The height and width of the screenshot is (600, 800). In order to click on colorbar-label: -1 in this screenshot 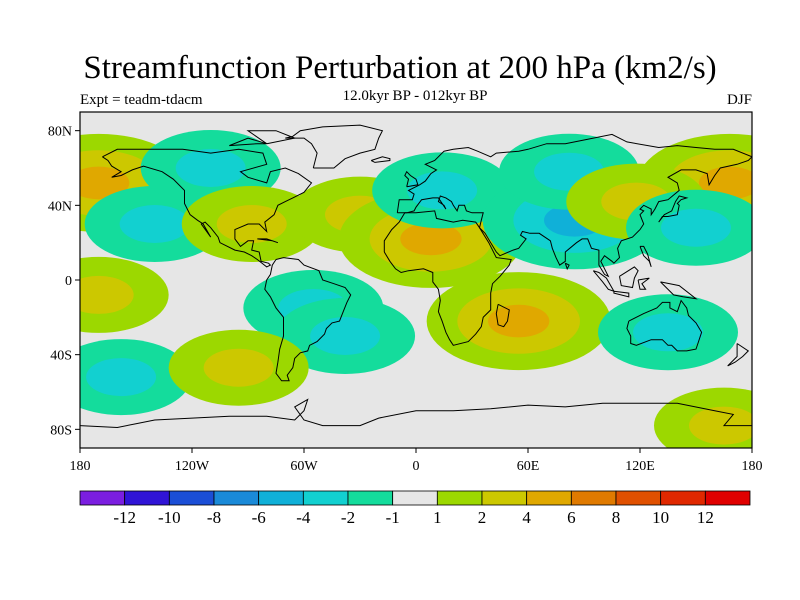, I will do `click(393, 517)`.